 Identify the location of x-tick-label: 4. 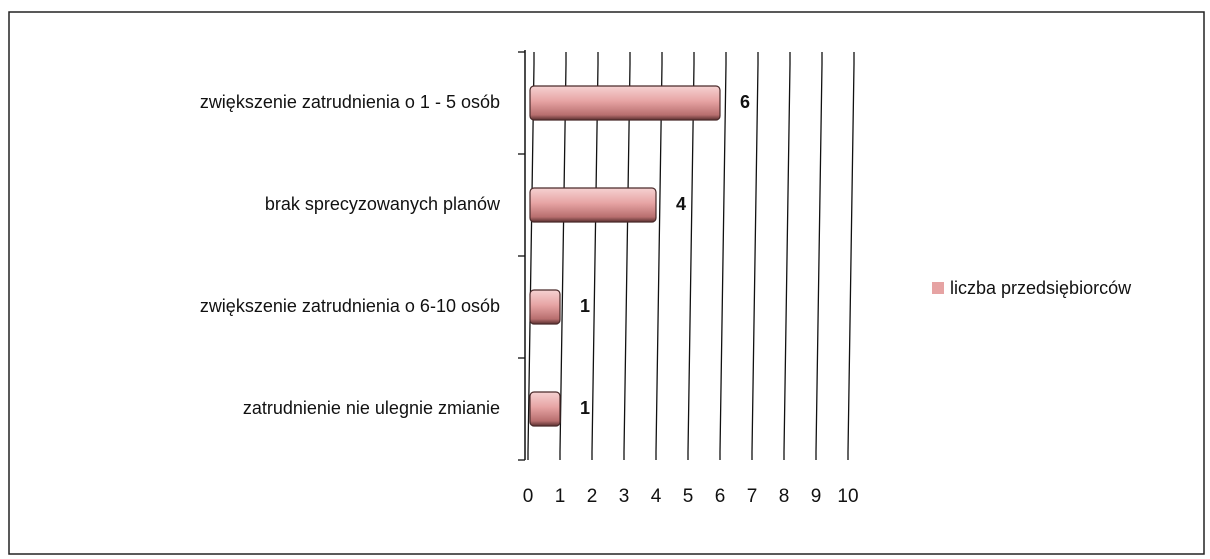
(656, 496).